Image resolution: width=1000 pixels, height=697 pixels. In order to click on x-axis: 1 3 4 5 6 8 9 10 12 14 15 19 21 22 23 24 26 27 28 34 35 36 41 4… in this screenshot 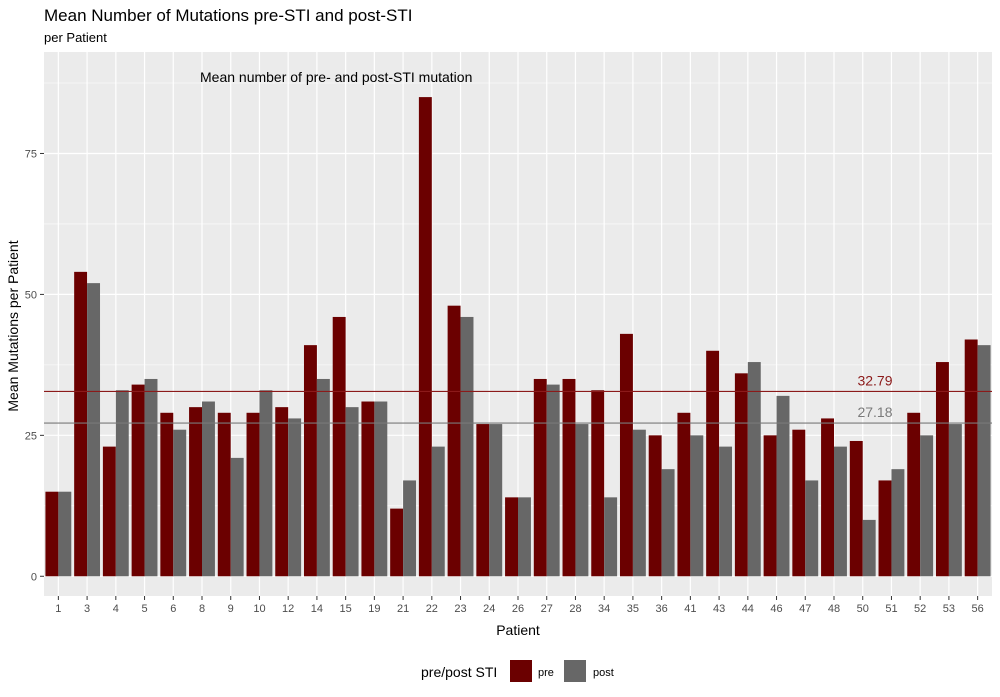, I will do `click(519, 605)`.